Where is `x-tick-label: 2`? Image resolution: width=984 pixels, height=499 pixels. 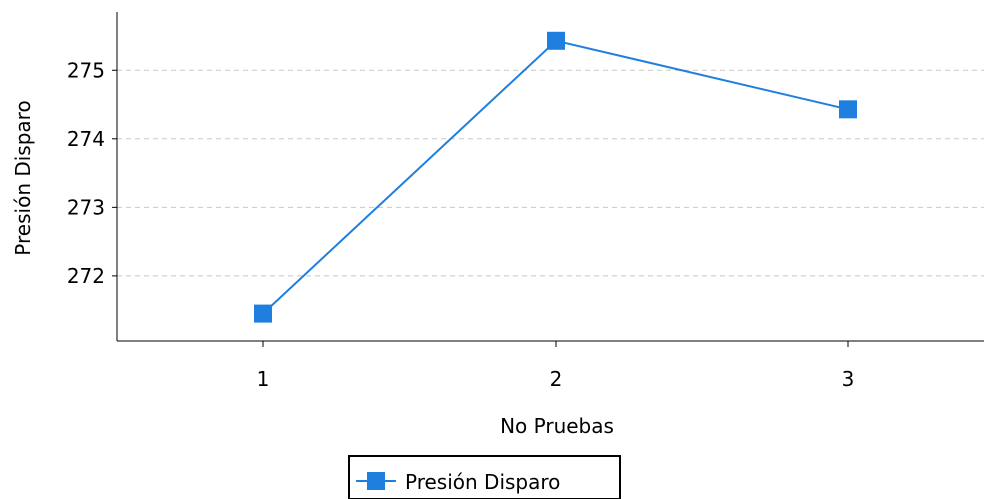 x-tick-label: 2 is located at coordinates (556, 379).